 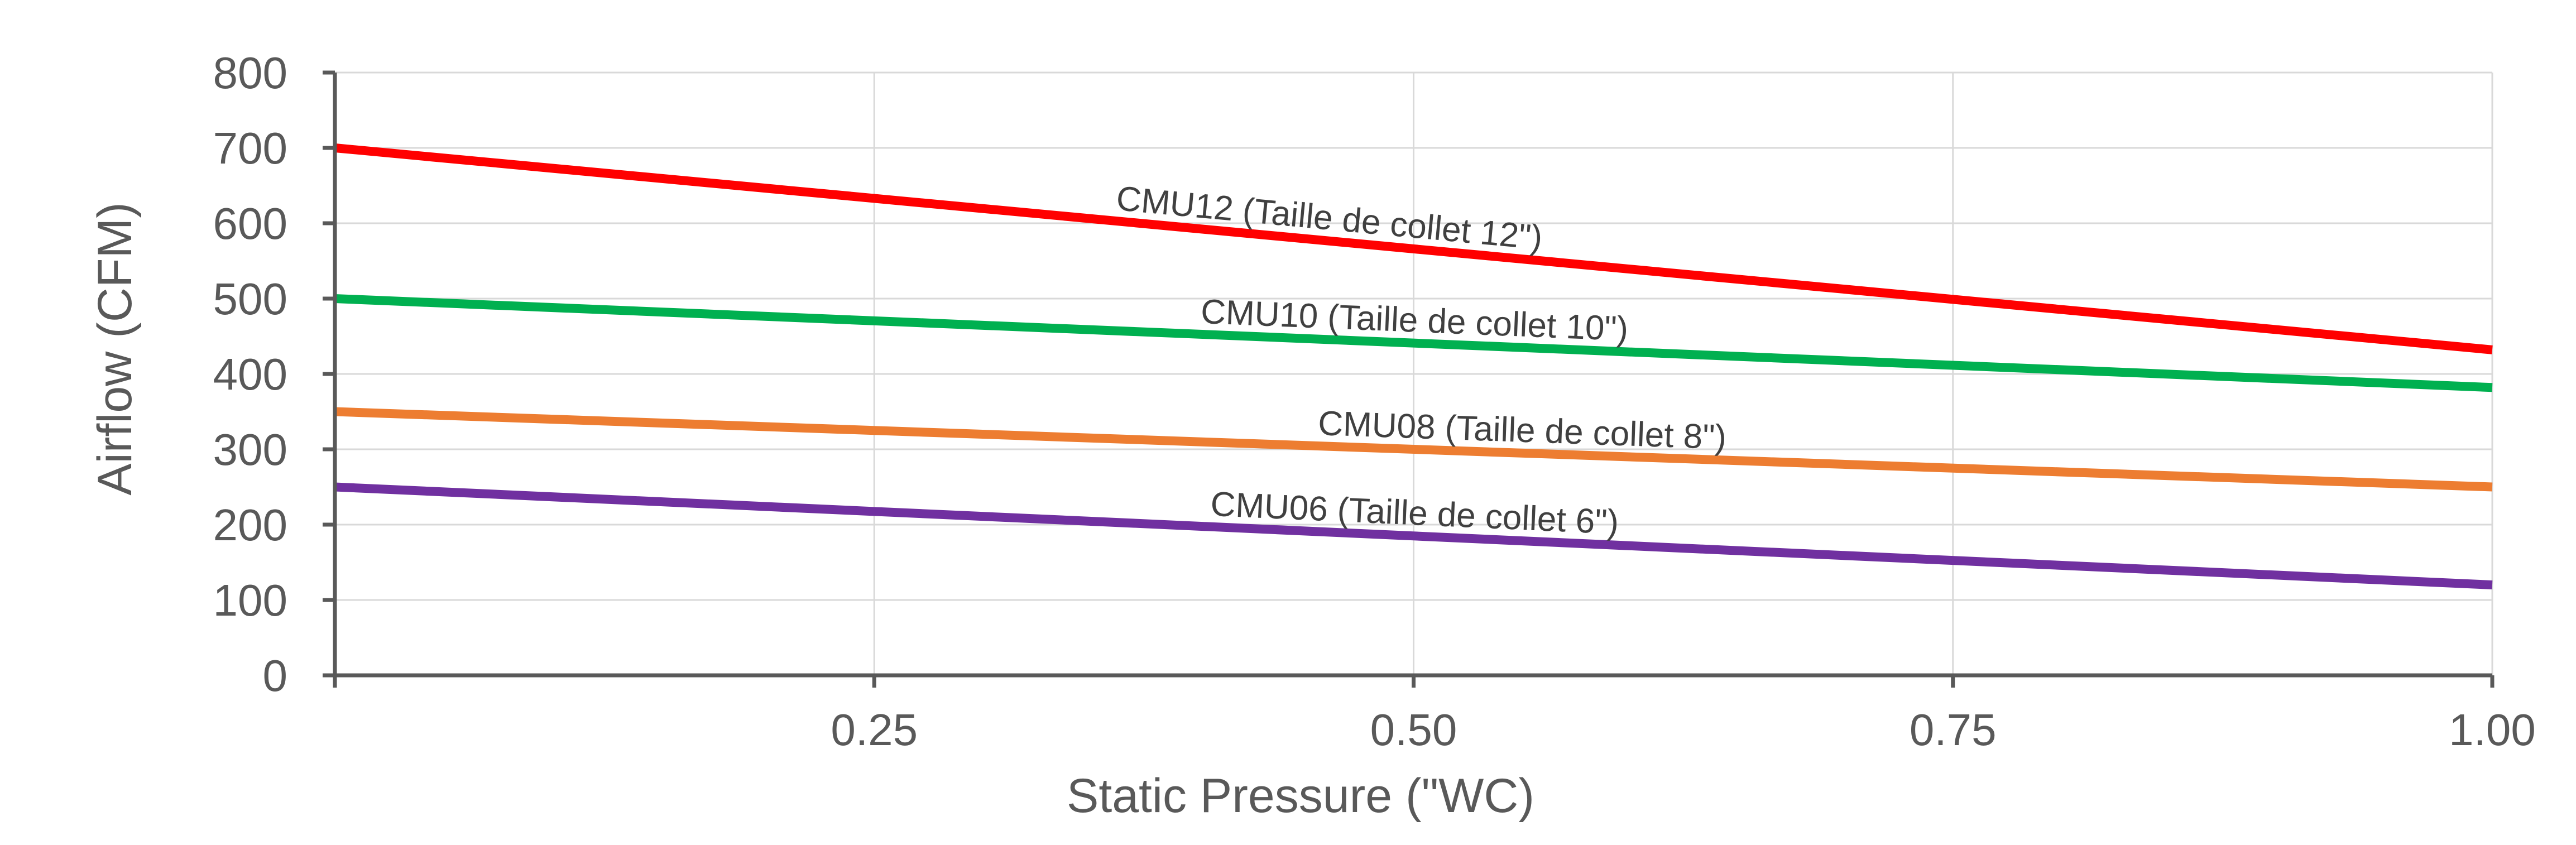 I want to click on x-tick-label: 1.00, so click(x=2492, y=730).